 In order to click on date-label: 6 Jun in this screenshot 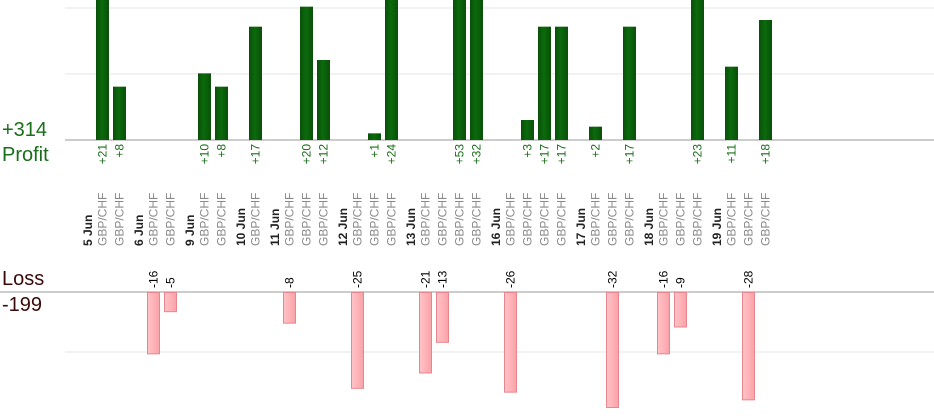, I will do `click(139, 230)`.